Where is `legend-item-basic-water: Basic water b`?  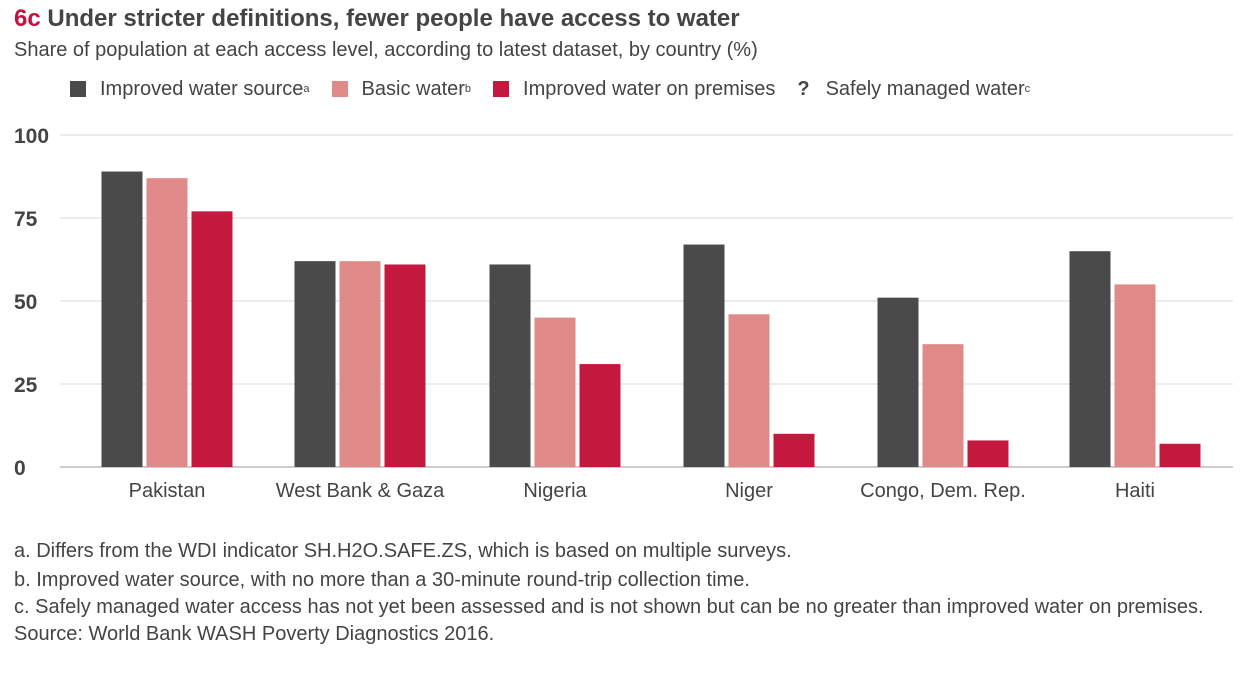 legend-item-basic-water: Basic water b is located at coordinates (401, 89).